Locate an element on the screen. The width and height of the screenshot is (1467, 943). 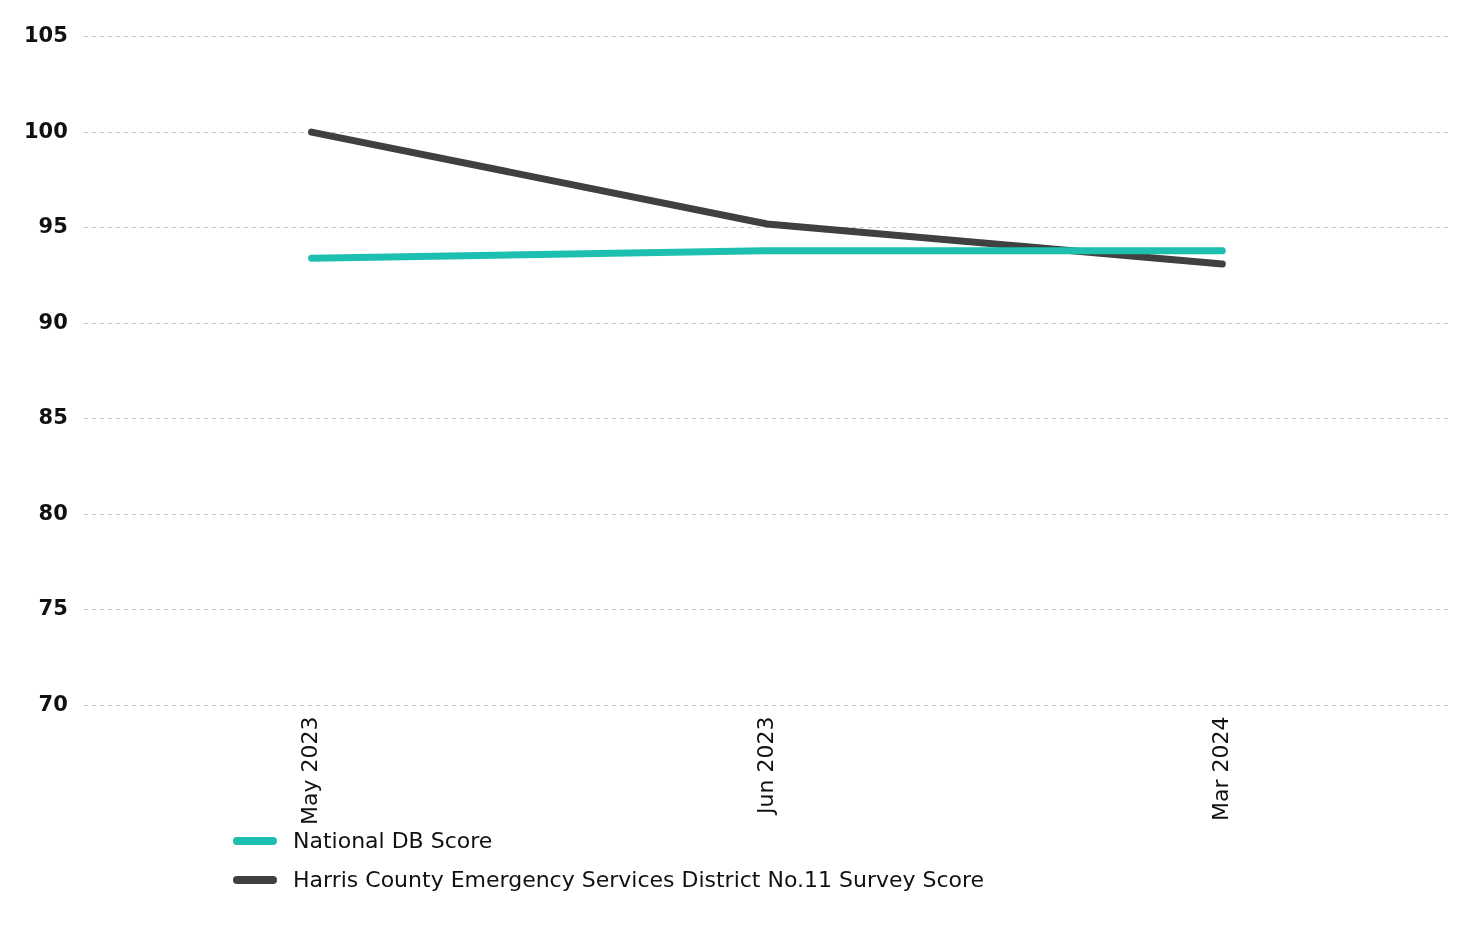
legend-label: Harris County Emergency Services District No.11 Survey Score is located at coordinates (639, 879).